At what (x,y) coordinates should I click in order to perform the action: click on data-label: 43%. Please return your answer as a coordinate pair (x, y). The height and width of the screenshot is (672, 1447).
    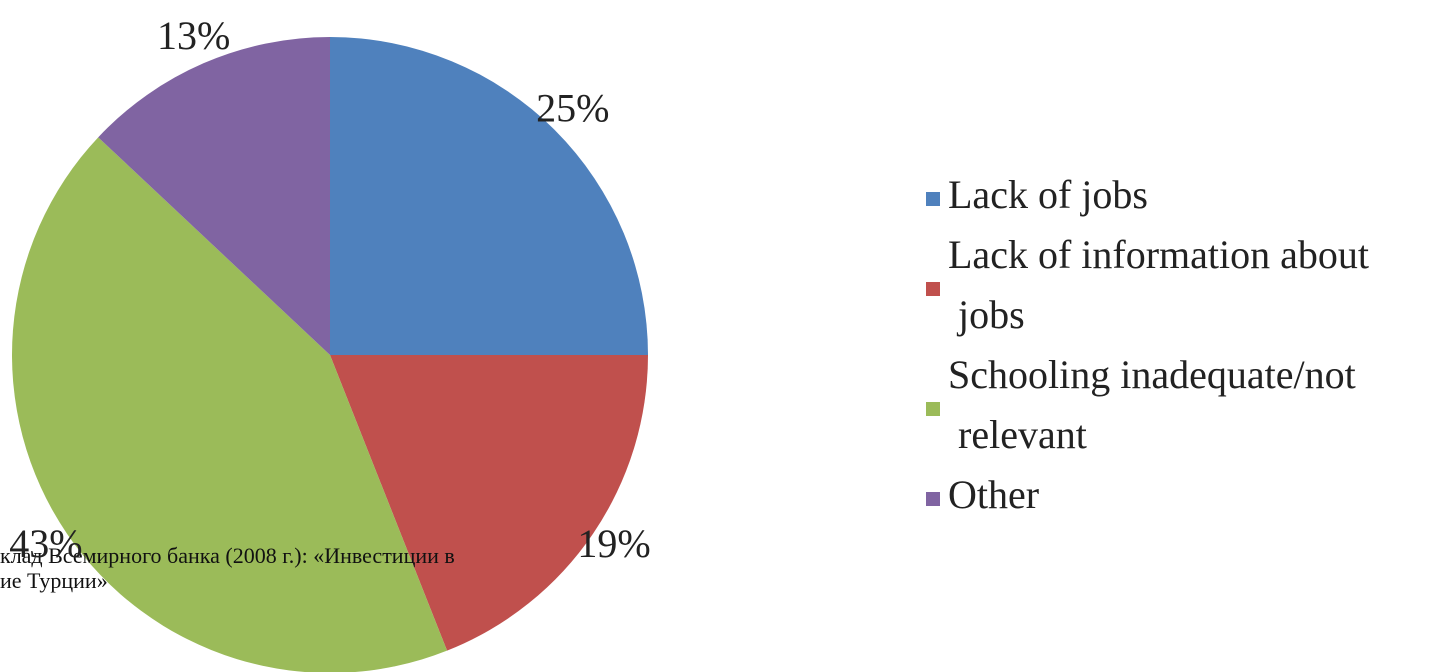
    Looking at the image, I should click on (45, 543).